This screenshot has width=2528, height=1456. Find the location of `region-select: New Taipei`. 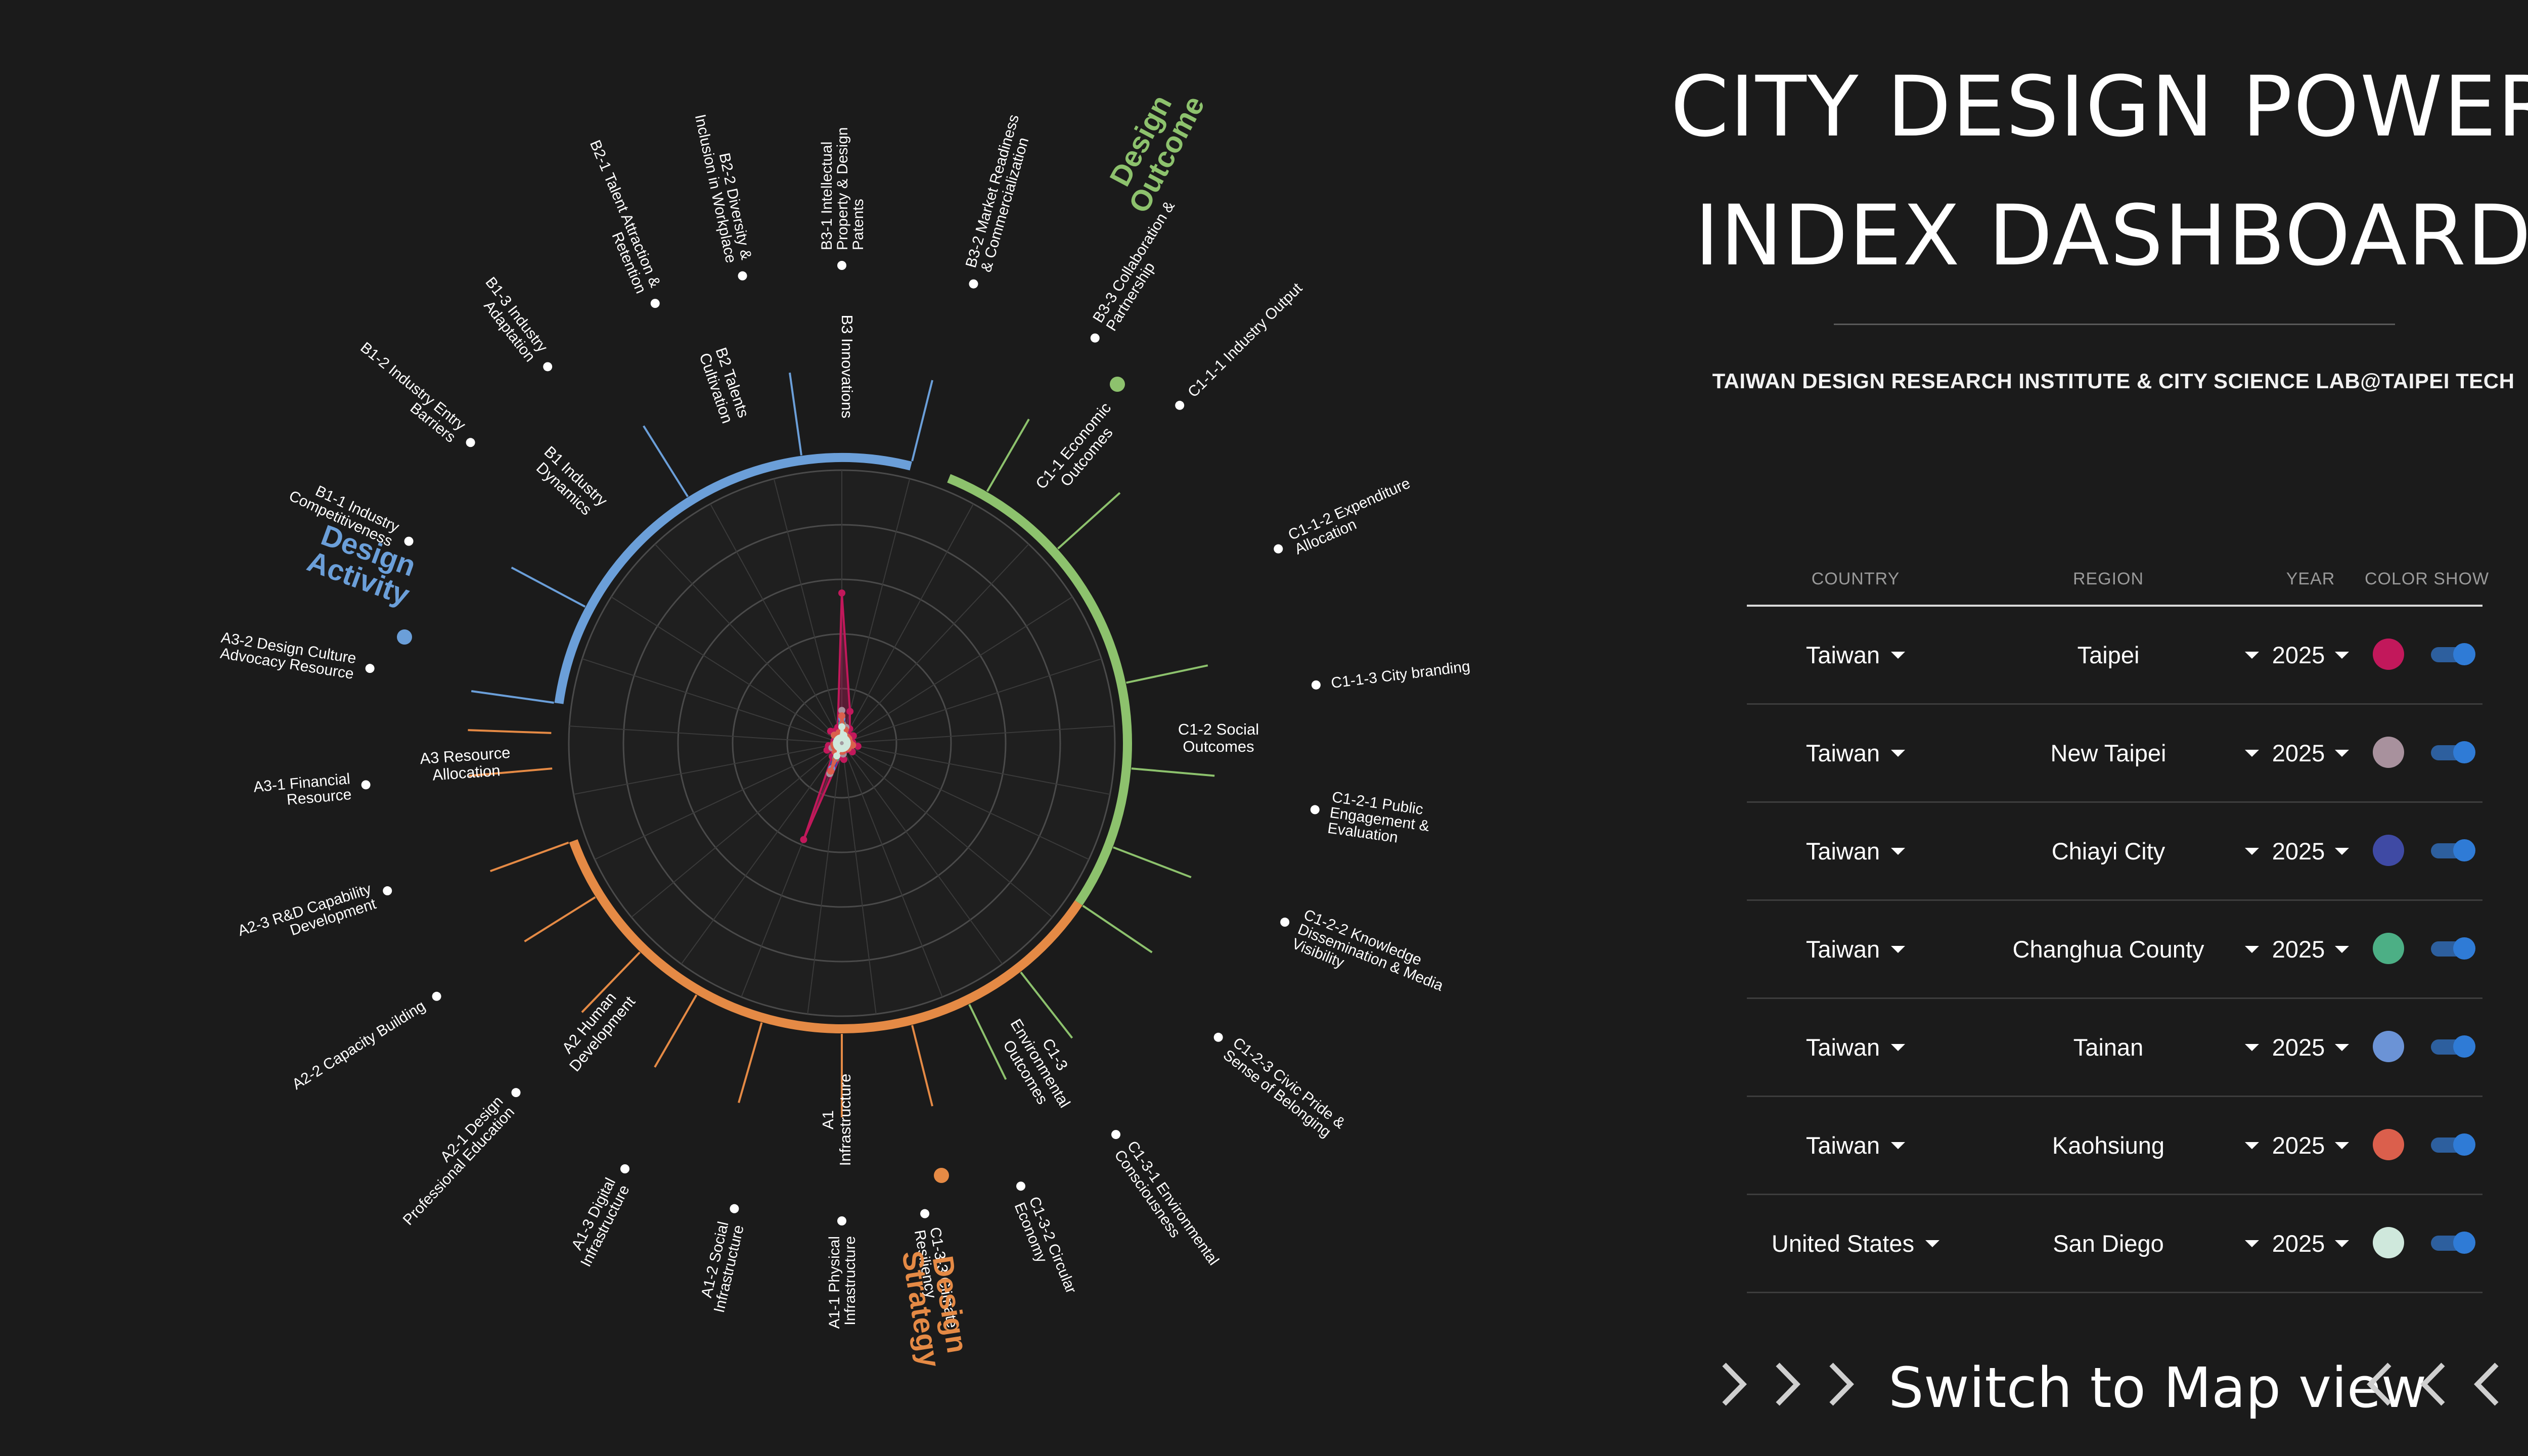

region-select: New Taipei is located at coordinates (2108, 753).